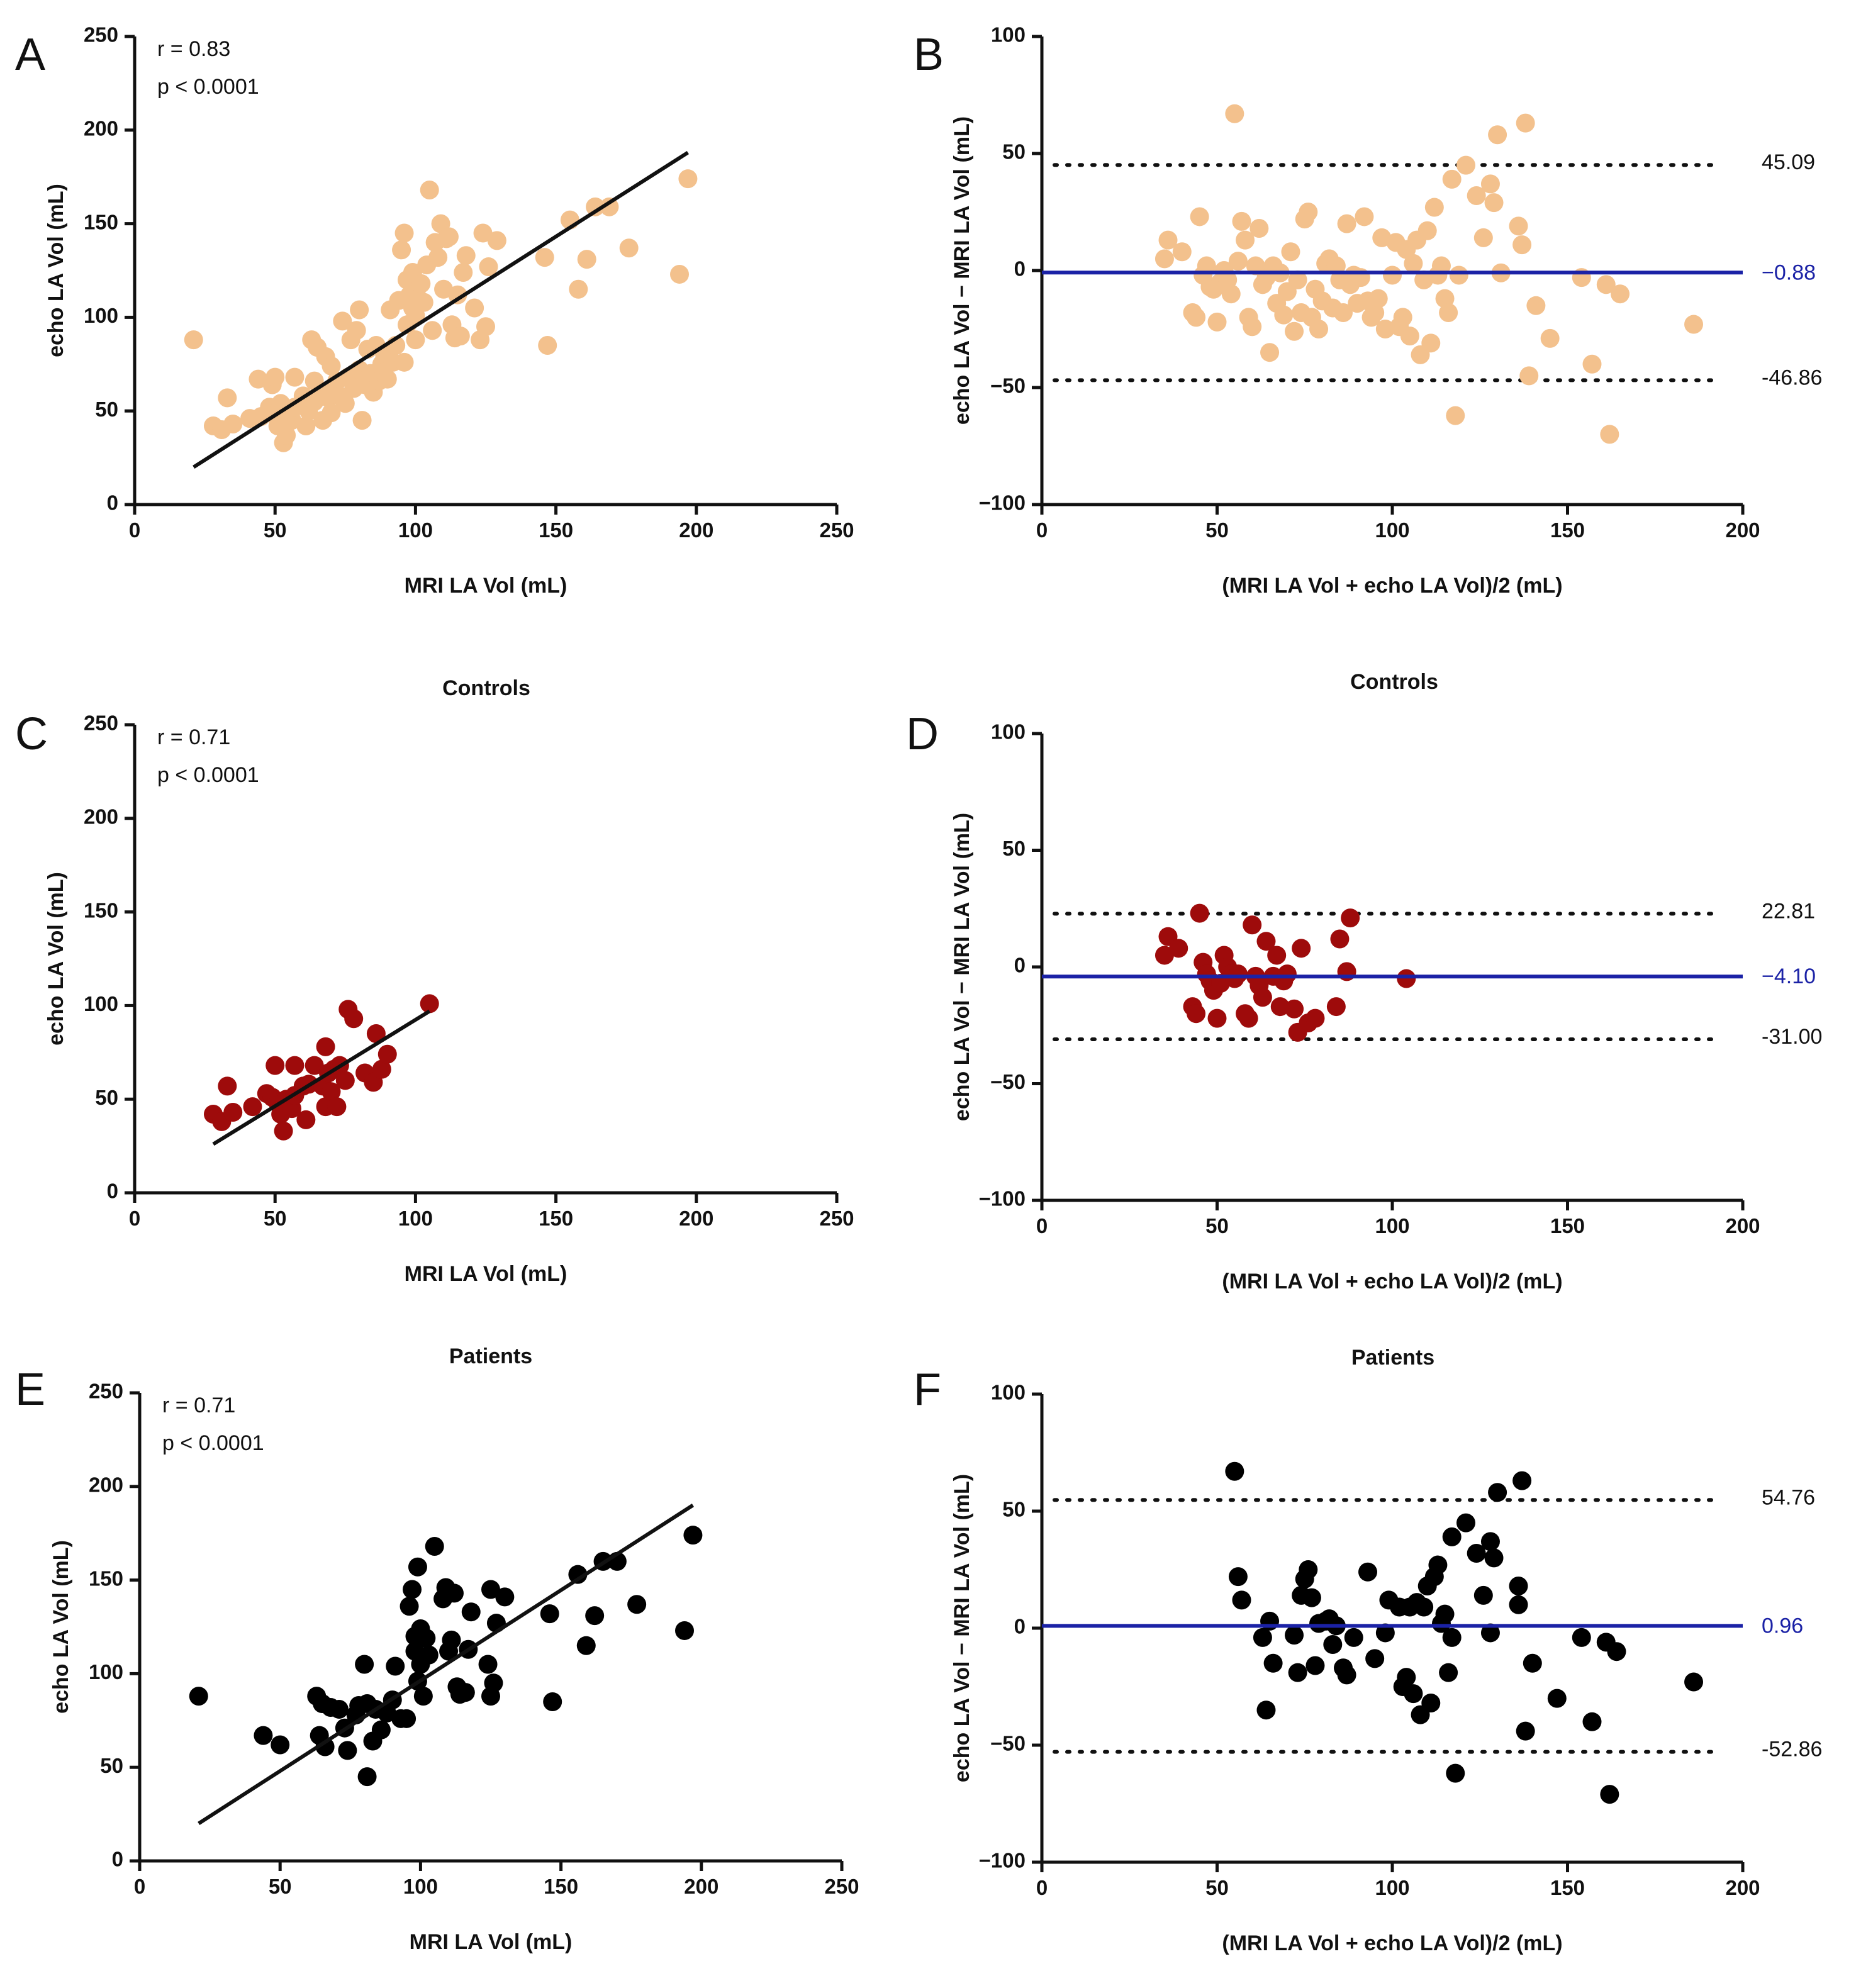  What do you see at coordinates (213, 1443) in the screenshot?
I see `p-value-annotation: p < 0.0001` at bounding box center [213, 1443].